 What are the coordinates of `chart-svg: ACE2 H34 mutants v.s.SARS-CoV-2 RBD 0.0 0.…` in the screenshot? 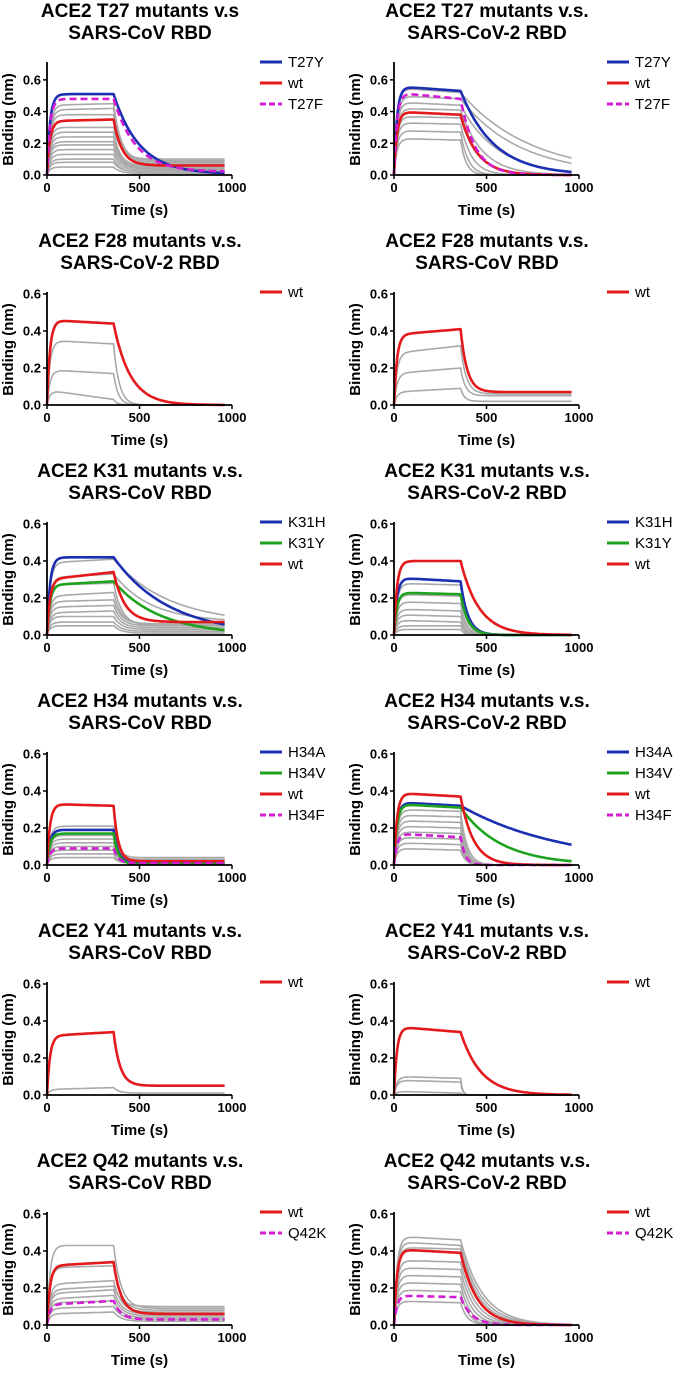 It's located at (510, 800).